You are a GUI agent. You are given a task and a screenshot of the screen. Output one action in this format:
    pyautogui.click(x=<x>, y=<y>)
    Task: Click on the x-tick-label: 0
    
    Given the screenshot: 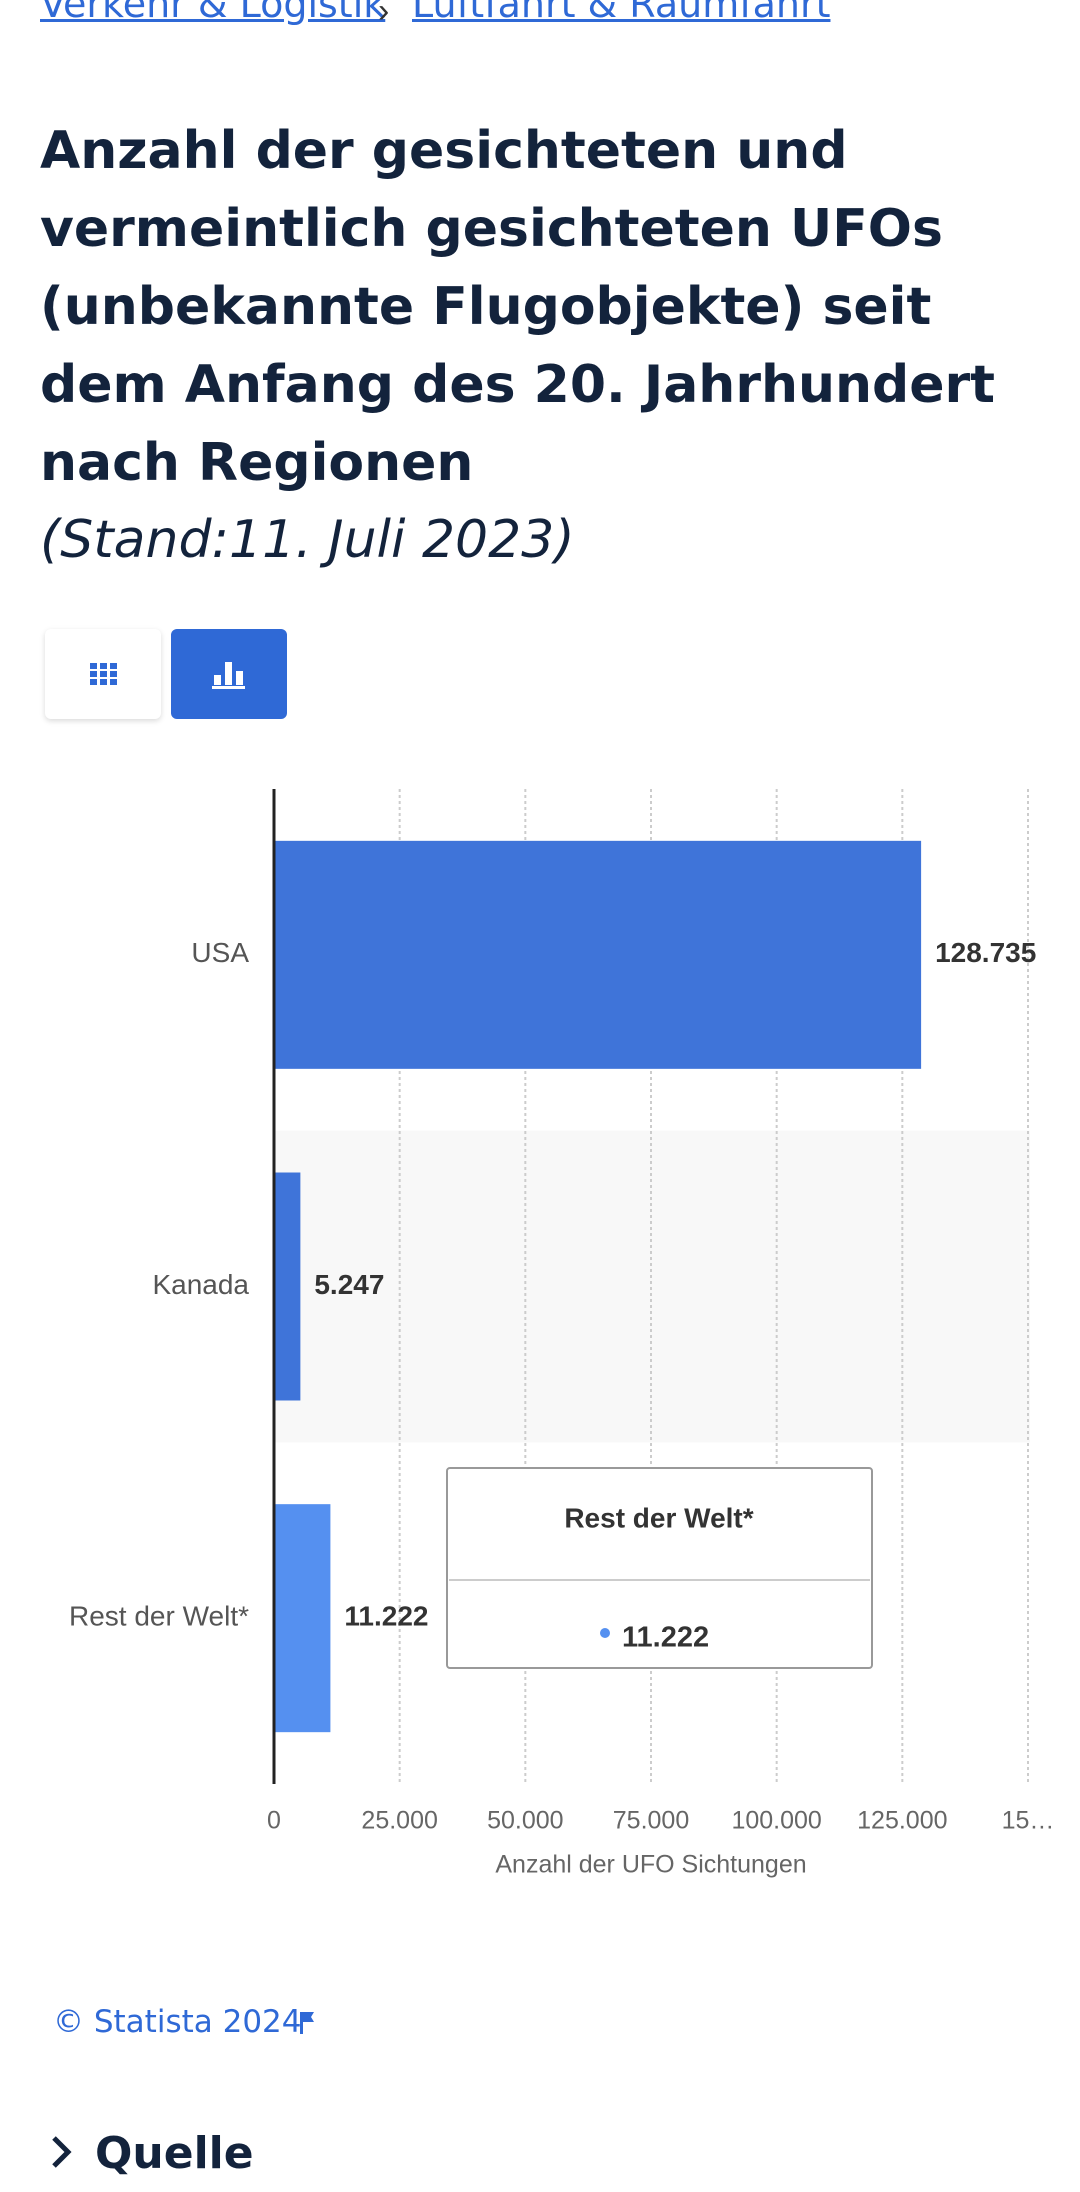 What is the action you would take?
    pyautogui.click(x=274, y=1821)
    